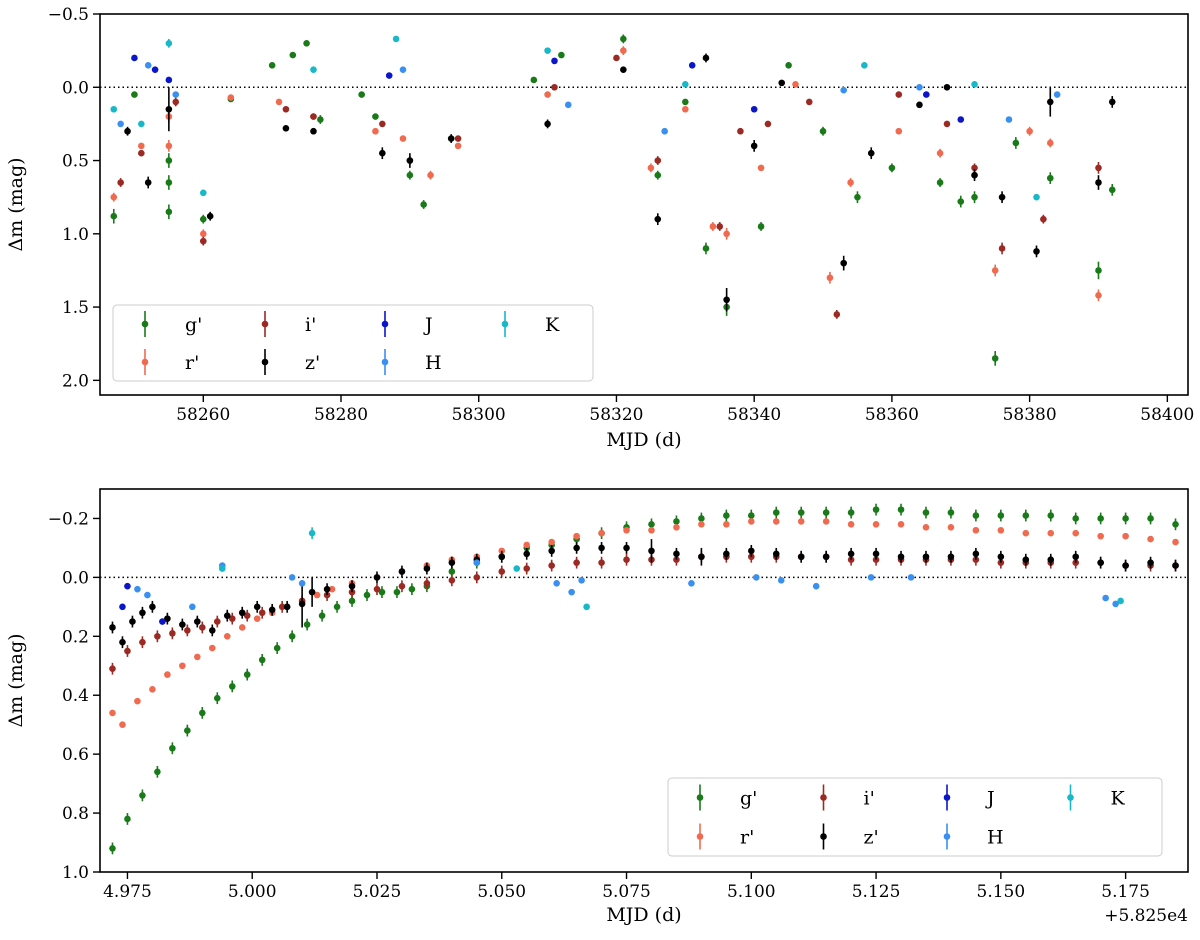 The image size is (1200, 940). Describe the element at coordinates (871, 838) in the screenshot. I see `legend-label: z'` at that location.